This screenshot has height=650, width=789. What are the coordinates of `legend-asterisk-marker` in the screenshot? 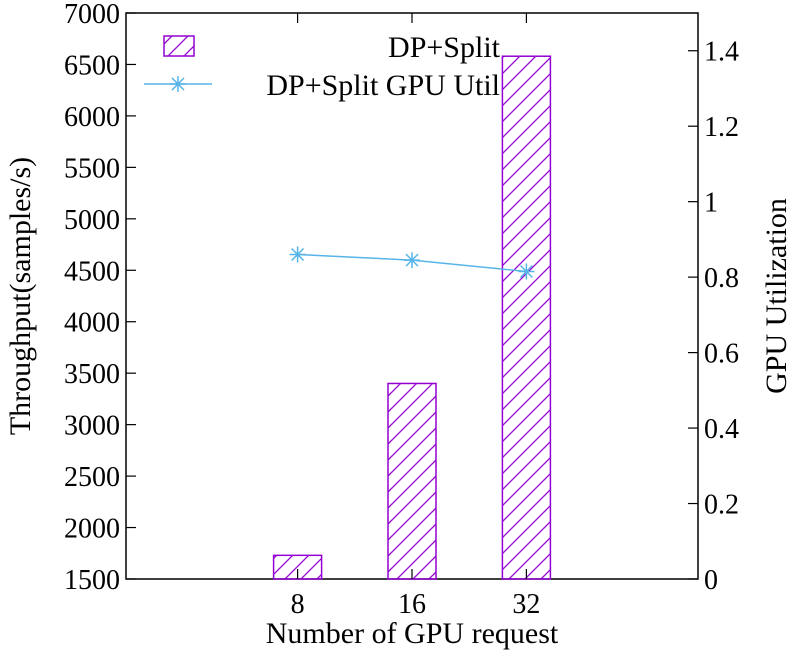 It's located at (178, 84).